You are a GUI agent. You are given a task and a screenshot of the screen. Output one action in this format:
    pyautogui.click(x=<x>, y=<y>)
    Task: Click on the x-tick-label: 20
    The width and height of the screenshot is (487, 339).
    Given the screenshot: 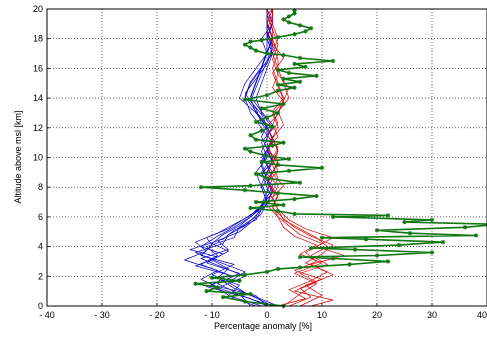 What is the action you would take?
    pyautogui.click(x=377, y=315)
    